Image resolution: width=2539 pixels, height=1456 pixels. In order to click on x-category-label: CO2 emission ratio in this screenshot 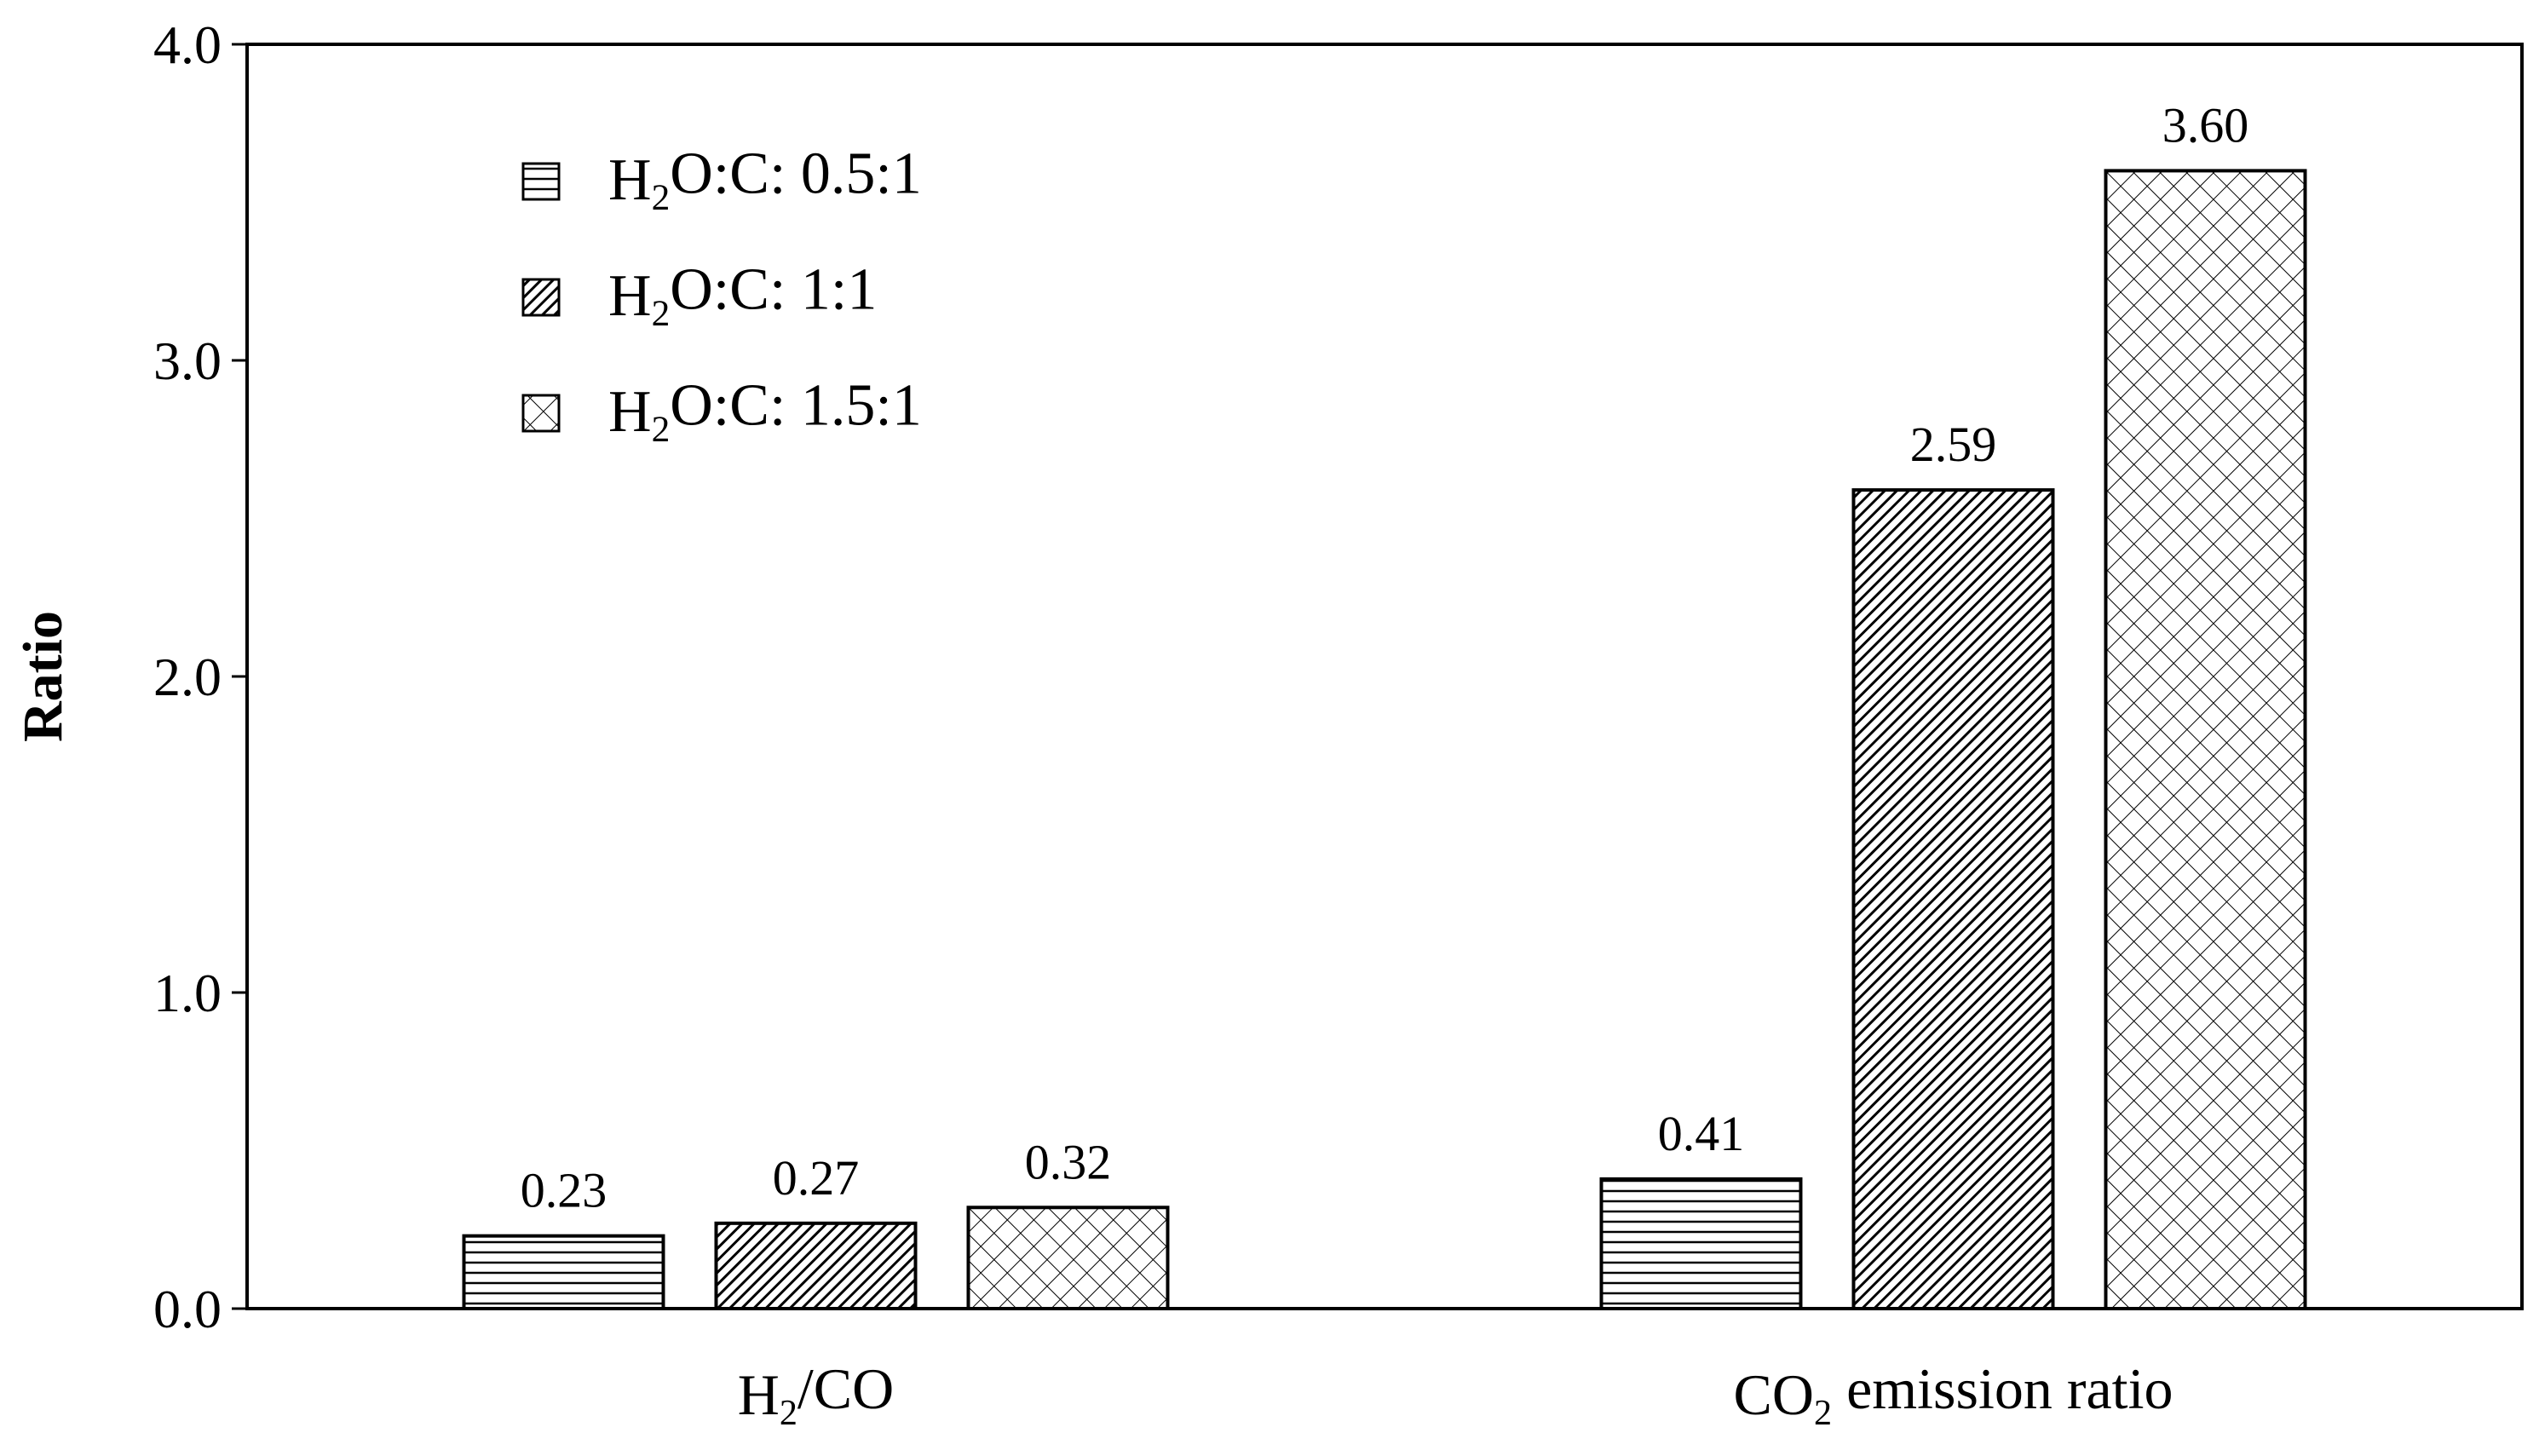, I will do `click(1954, 1394)`.